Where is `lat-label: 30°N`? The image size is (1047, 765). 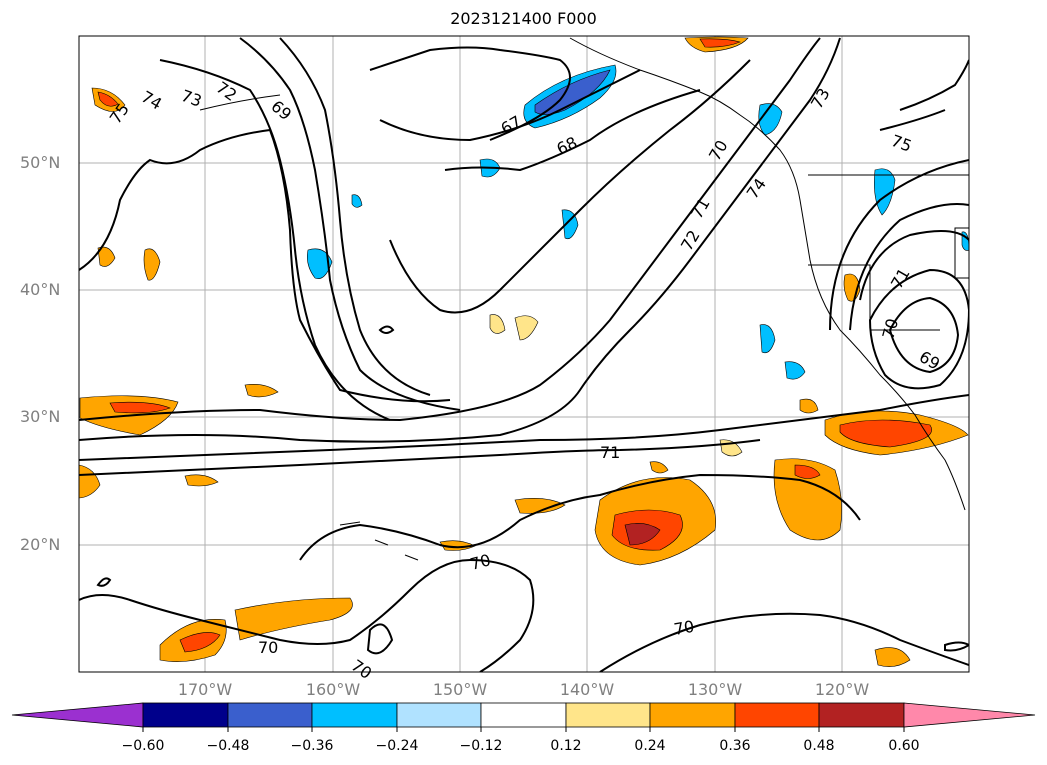 lat-label: 30°N is located at coordinates (40, 416).